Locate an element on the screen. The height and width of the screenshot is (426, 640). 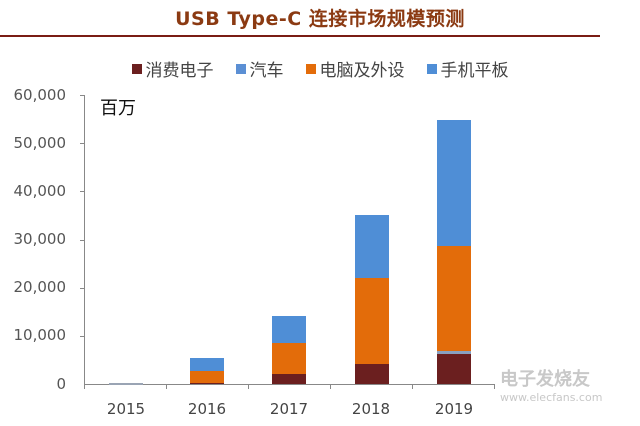
y-tick-label: 0 is located at coordinates (61, 384).